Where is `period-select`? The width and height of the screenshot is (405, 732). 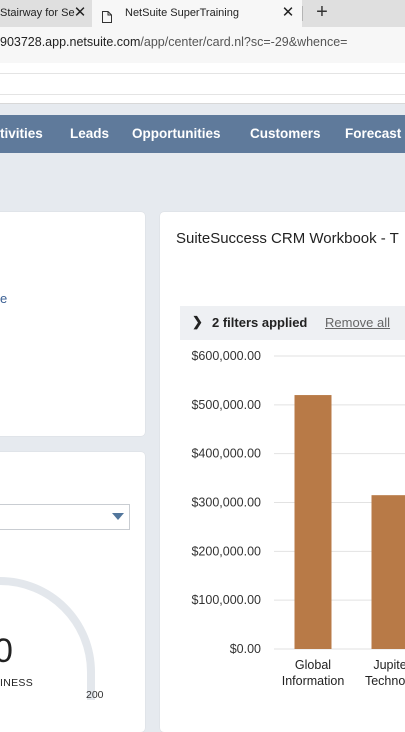 period-select is located at coordinates (65, 517).